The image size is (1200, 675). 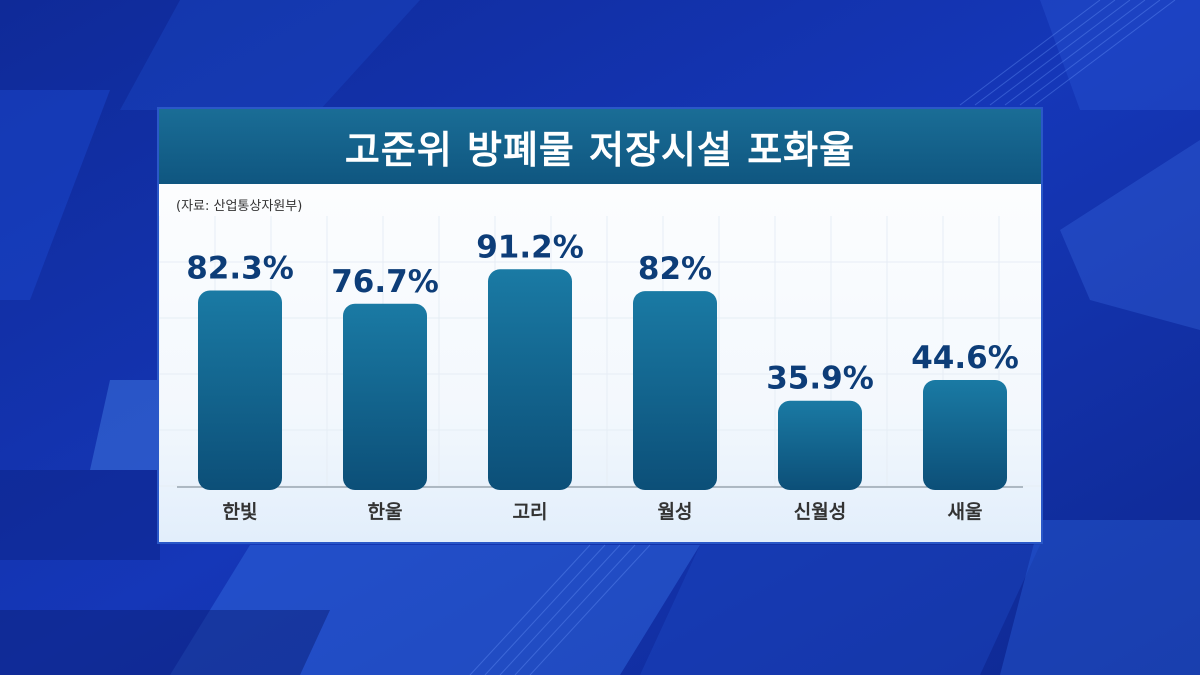 I want to click on value-label: 91.2%, so click(x=530, y=247).